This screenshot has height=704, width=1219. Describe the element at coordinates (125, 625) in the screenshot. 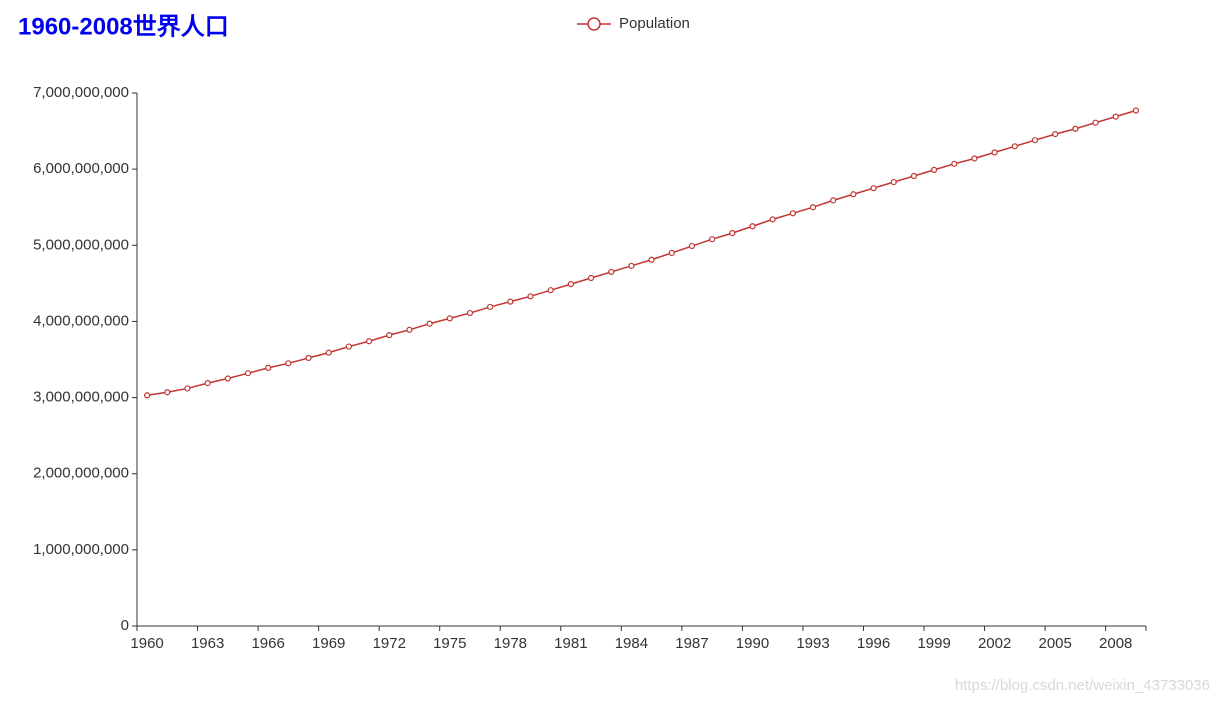

I see `y-tick-label: 0` at that location.